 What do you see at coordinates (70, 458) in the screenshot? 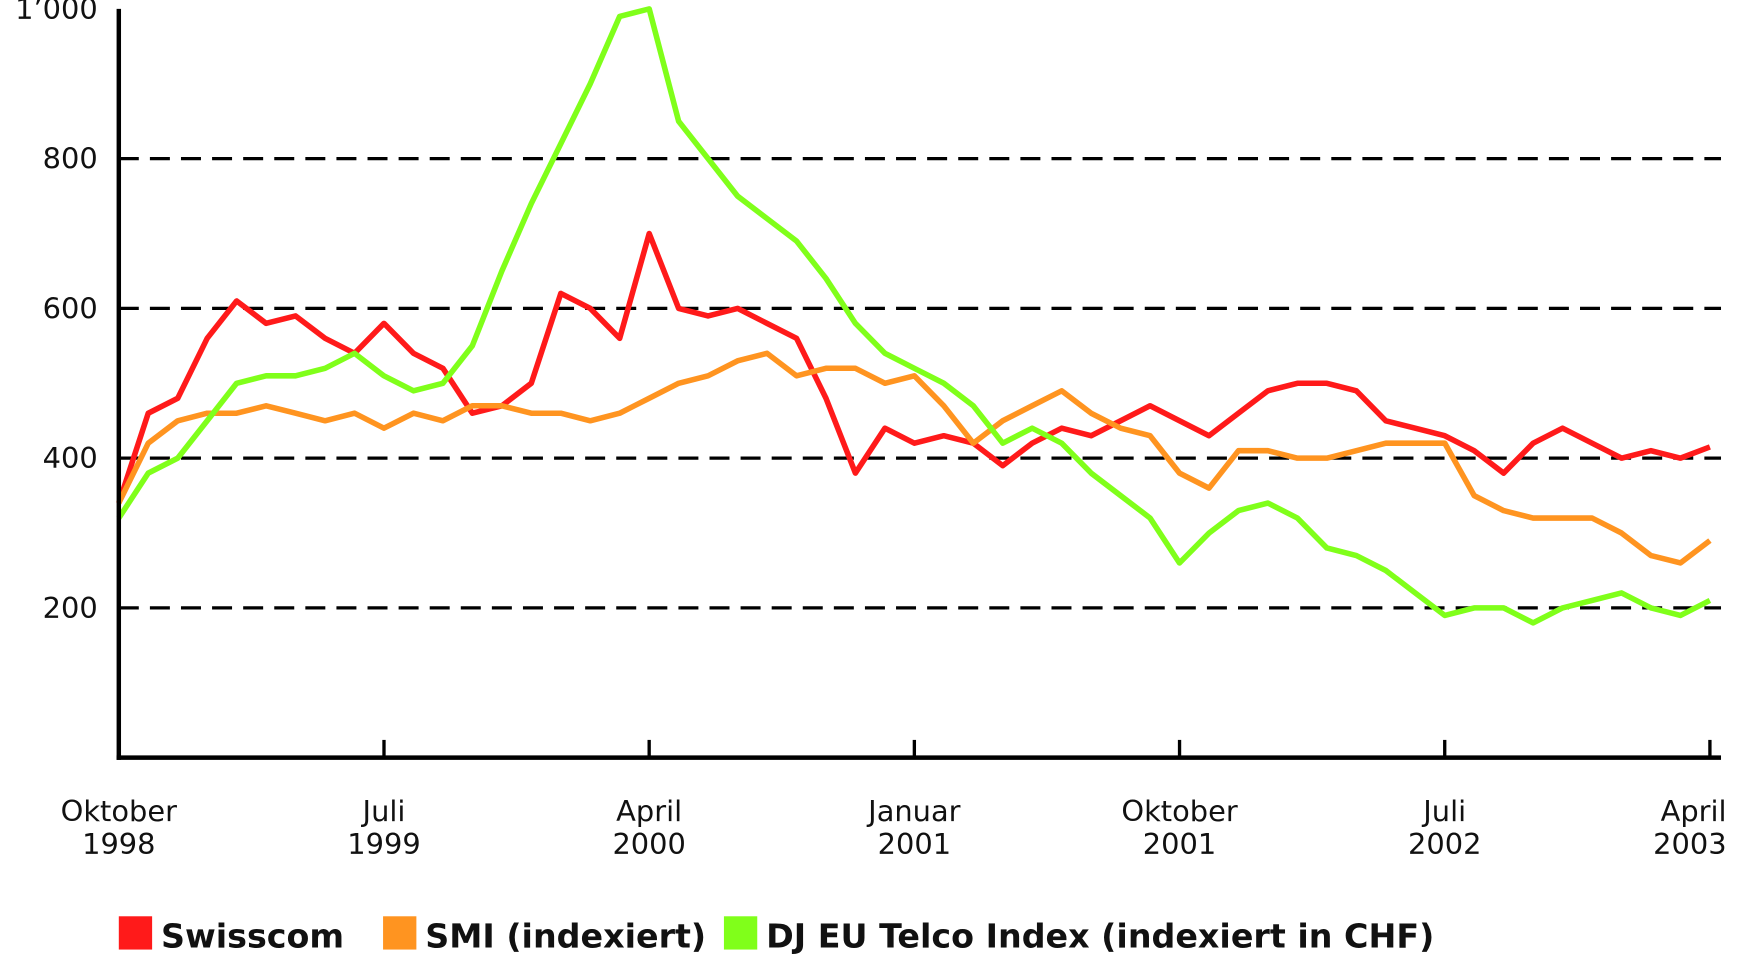
I see `y-tick-label: 400` at bounding box center [70, 458].